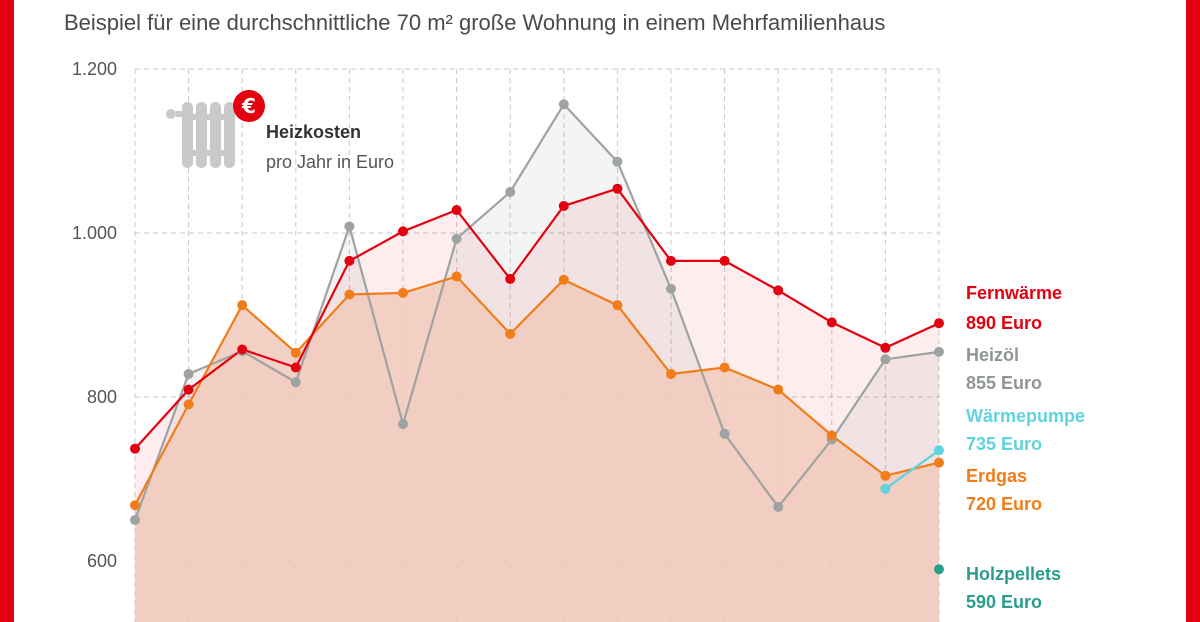 The image size is (1200, 622). What do you see at coordinates (1004, 383) in the screenshot?
I see `label-heizoel-value: 855 Euro` at bounding box center [1004, 383].